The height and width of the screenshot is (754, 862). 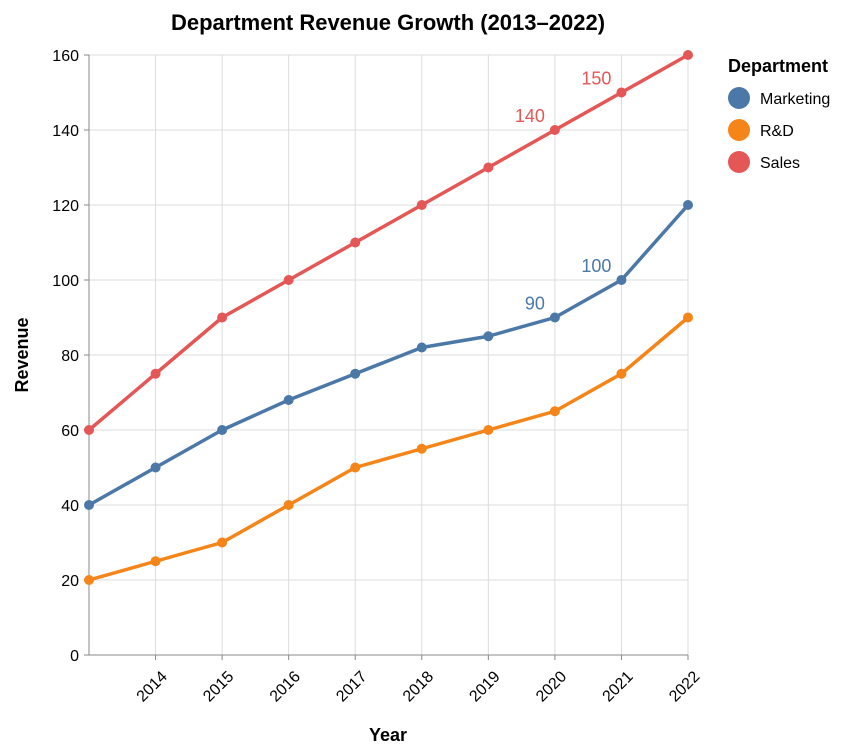 What do you see at coordinates (285, 686) in the screenshot?
I see `x-tick-label: 2016` at bounding box center [285, 686].